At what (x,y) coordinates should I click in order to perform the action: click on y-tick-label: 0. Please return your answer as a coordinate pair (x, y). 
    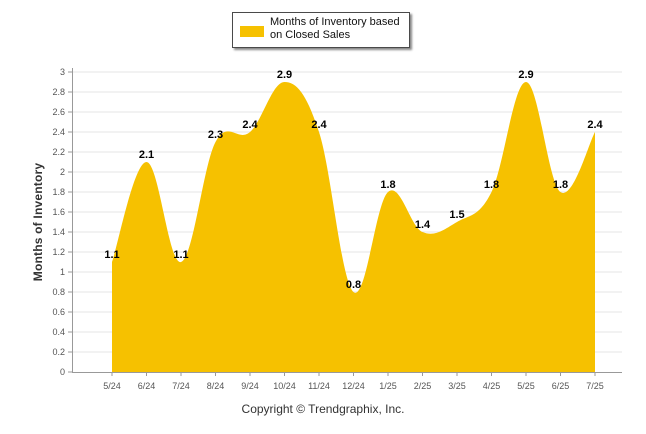
    Looking at the image, I should click on (62, 372).